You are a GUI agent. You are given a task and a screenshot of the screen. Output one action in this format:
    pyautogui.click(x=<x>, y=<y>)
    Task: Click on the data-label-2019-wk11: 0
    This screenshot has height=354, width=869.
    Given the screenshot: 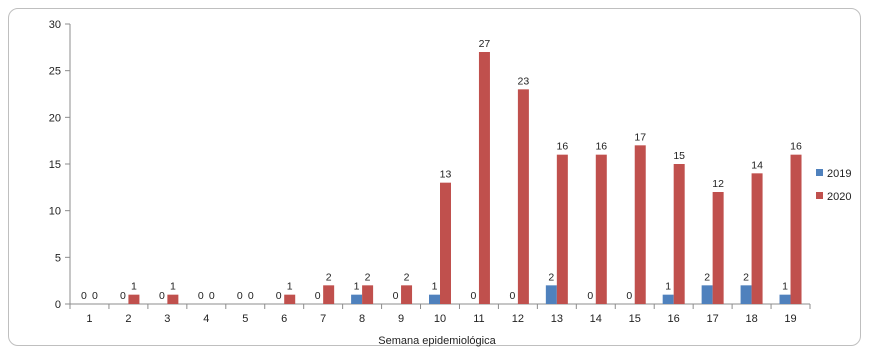 What is the action you would take?
    pyautogui.click(x=474, y=296)
    